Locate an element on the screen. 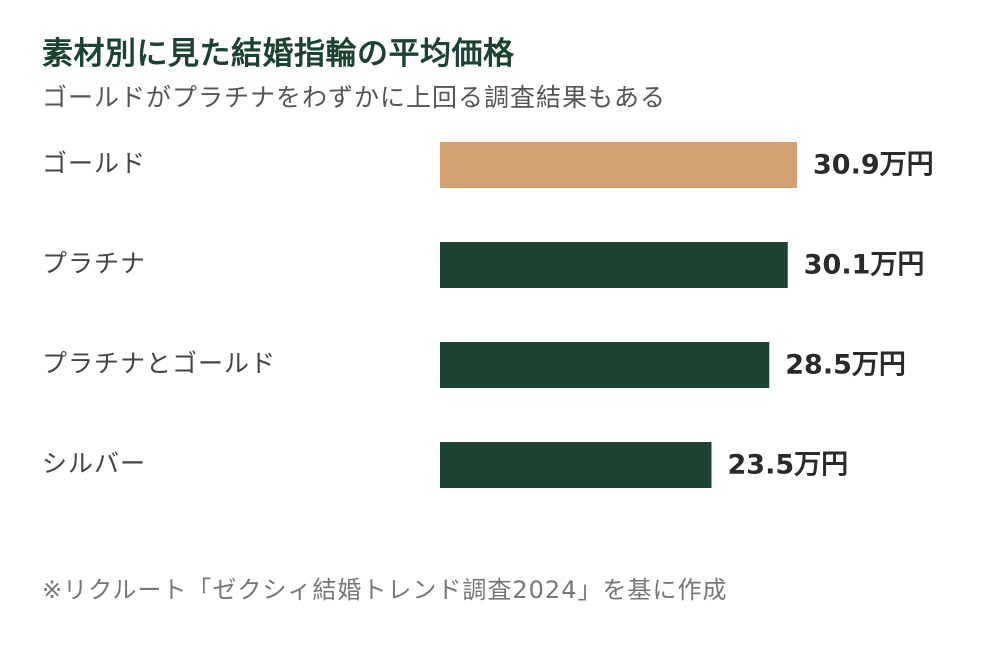  value-label: 28.5万円 is located at coordinates (845, 365).